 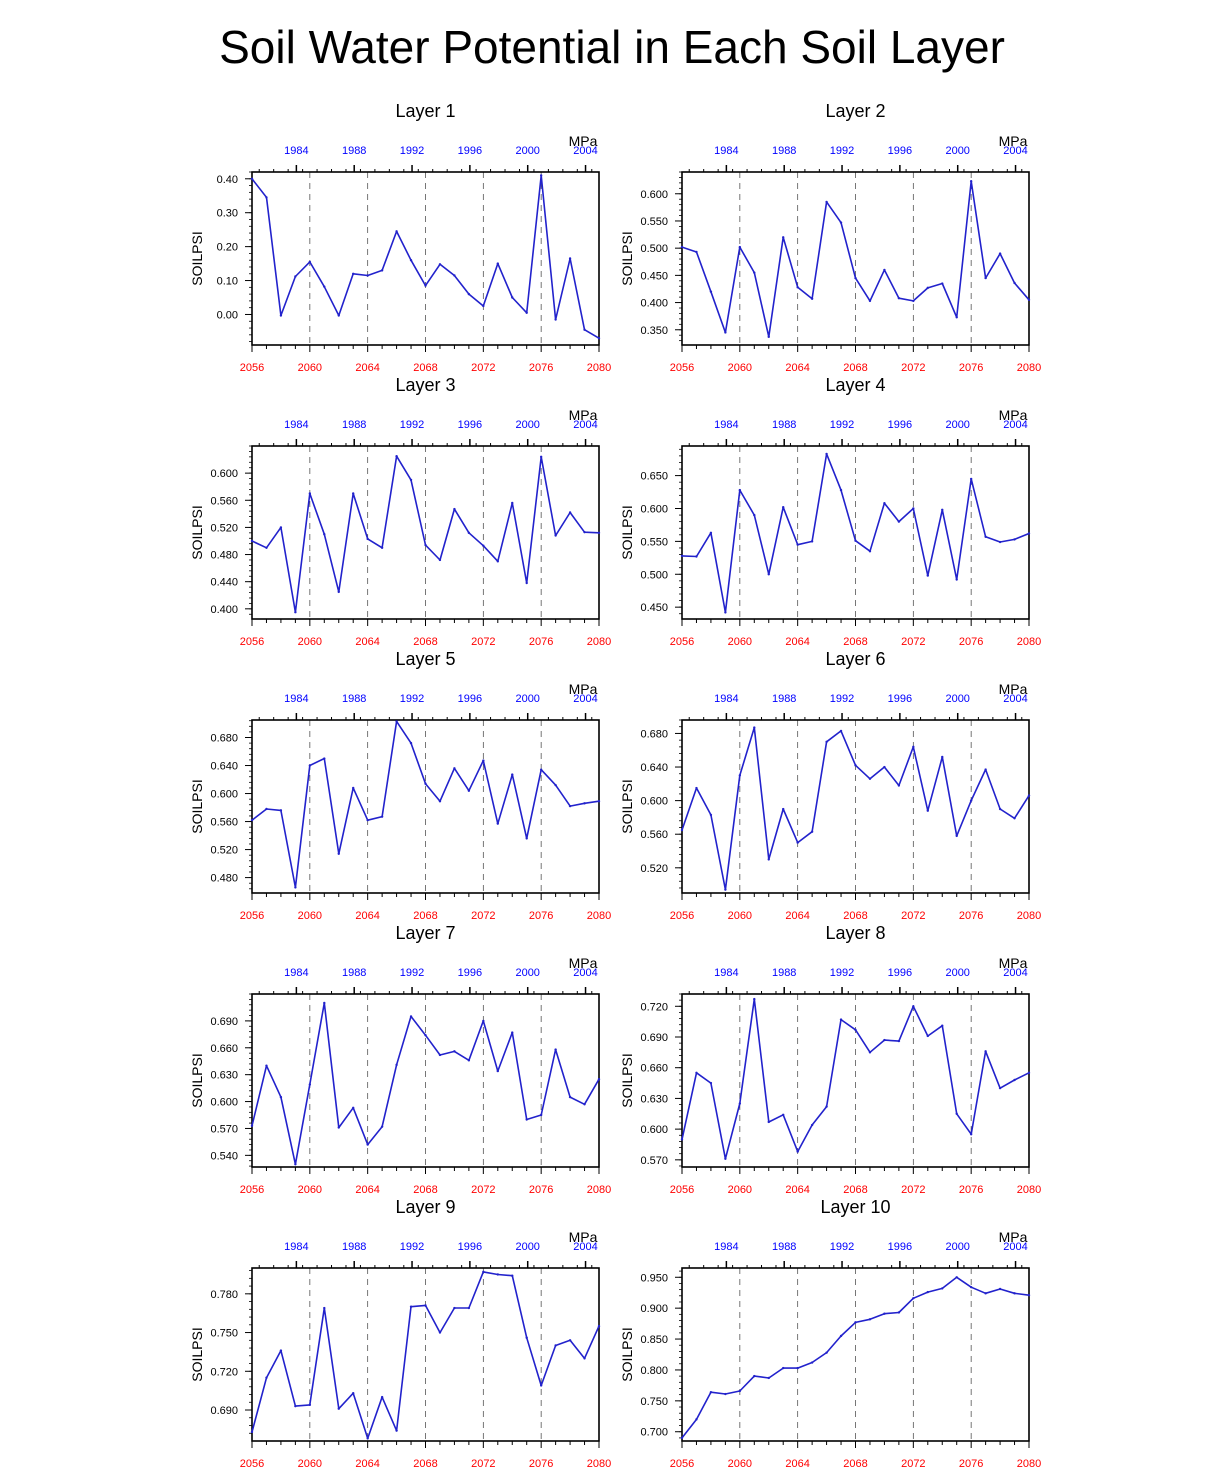 I want to click on y-tick-label: 0.630, so click(x=654, y=1099).